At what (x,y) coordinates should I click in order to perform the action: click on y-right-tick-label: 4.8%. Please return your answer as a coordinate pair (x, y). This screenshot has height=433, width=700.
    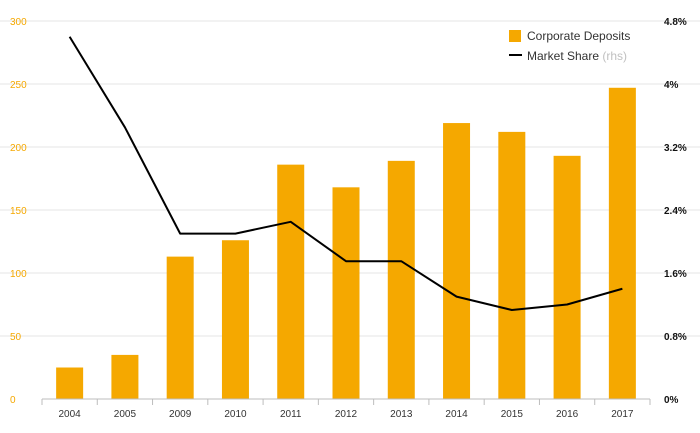
    Looking at the image, I should click on (675, 22).